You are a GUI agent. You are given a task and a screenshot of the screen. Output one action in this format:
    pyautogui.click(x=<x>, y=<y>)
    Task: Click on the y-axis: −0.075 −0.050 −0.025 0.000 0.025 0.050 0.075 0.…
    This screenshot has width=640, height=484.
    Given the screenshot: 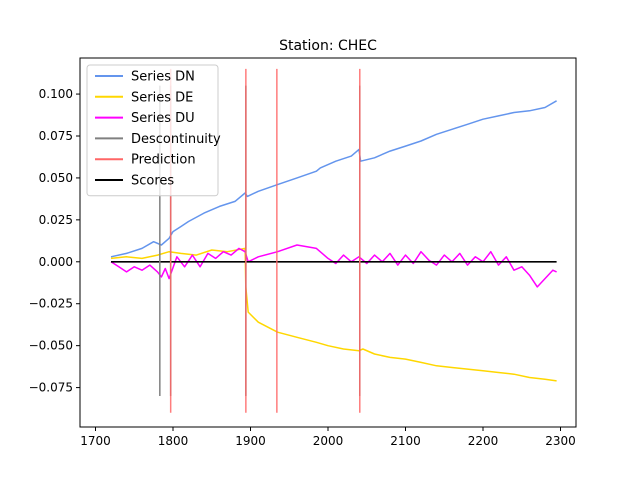 What is the action you would take?
    pyautogui.click(x=54, y=241)
    